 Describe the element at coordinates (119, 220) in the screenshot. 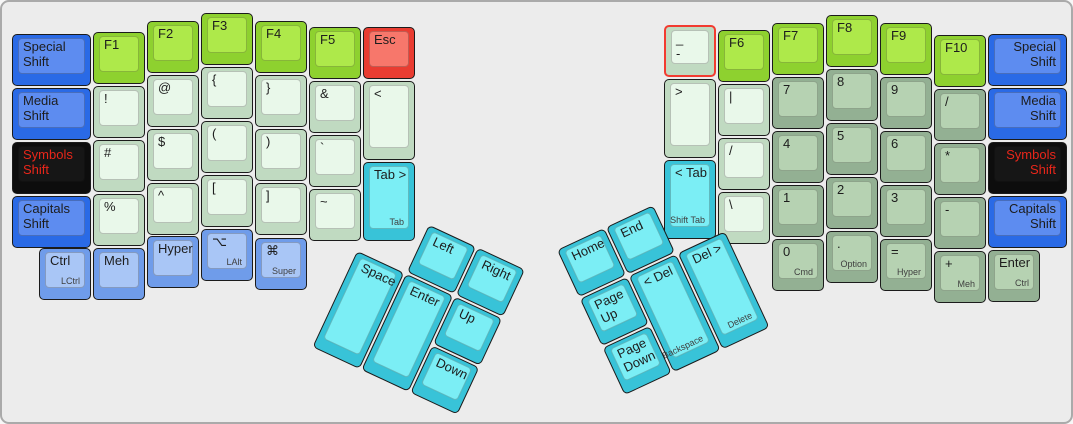

I see `key-percent: %` at that location.